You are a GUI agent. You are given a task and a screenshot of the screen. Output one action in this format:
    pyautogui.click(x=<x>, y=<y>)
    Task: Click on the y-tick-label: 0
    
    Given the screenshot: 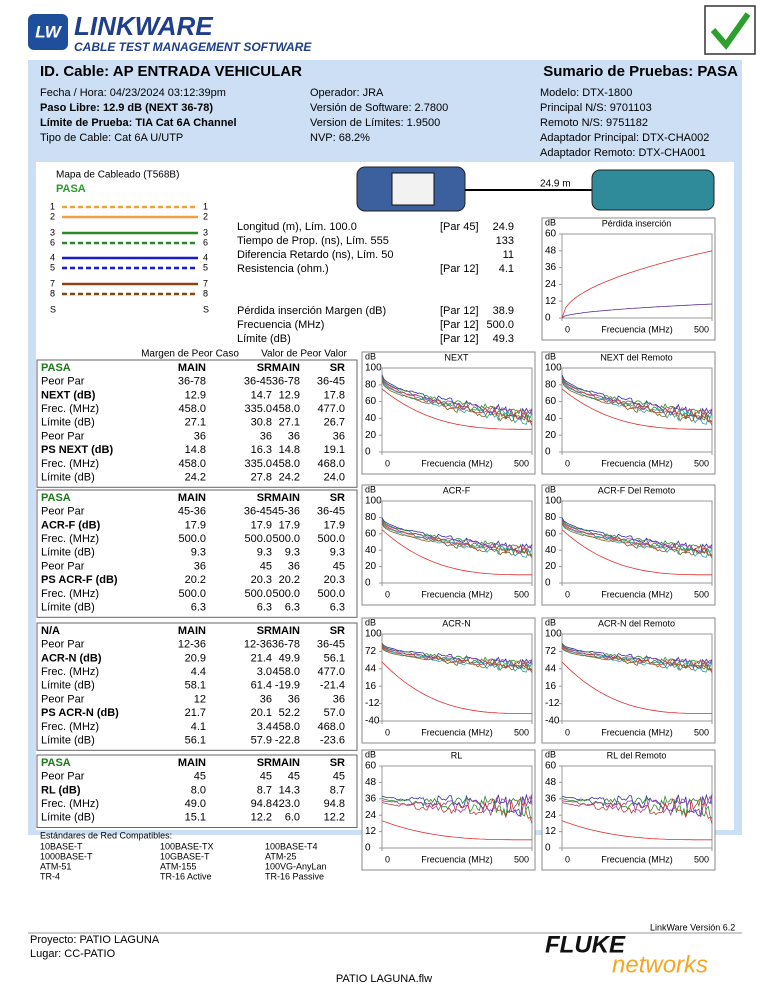 What is the action you would take?
    pyautogui.click(x=368, y=583)
    